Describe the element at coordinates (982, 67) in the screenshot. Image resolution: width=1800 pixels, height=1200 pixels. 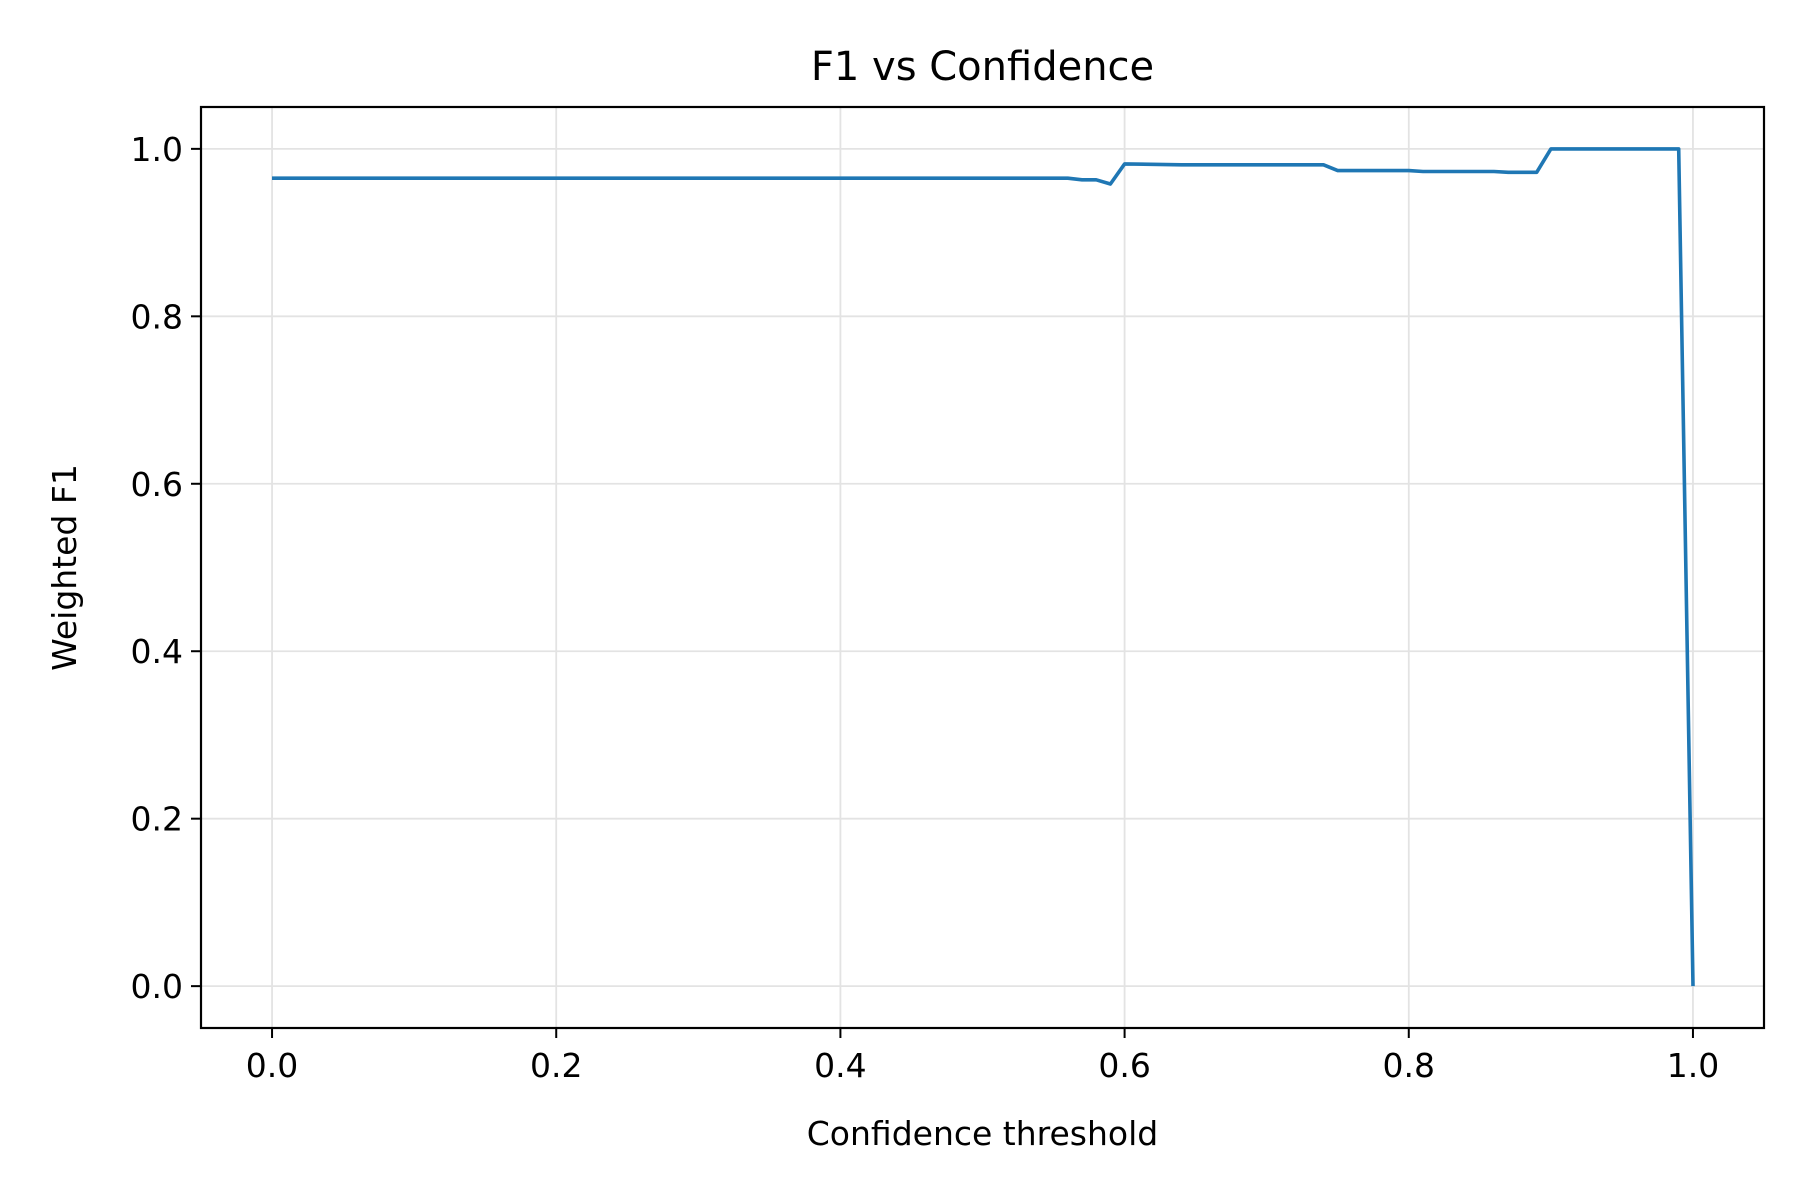
I see `chart-title: F1 vs Confidence` at that location.